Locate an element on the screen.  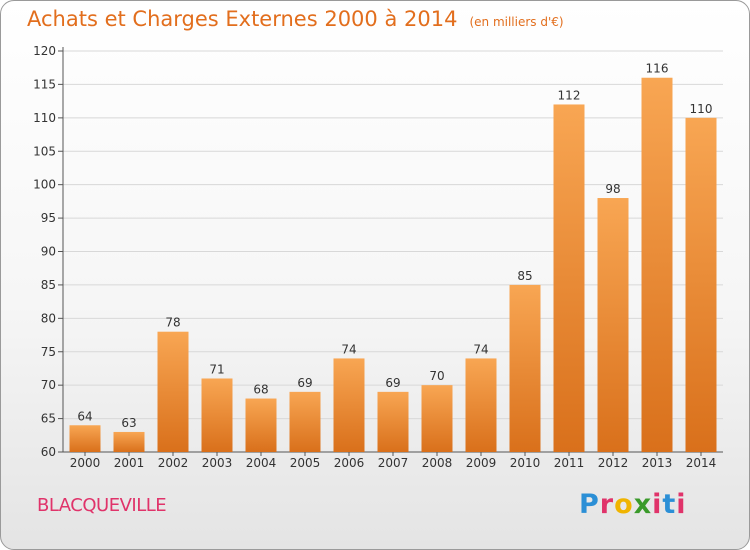
x-tick-label: 2001 is located at coordinates (129, 463).